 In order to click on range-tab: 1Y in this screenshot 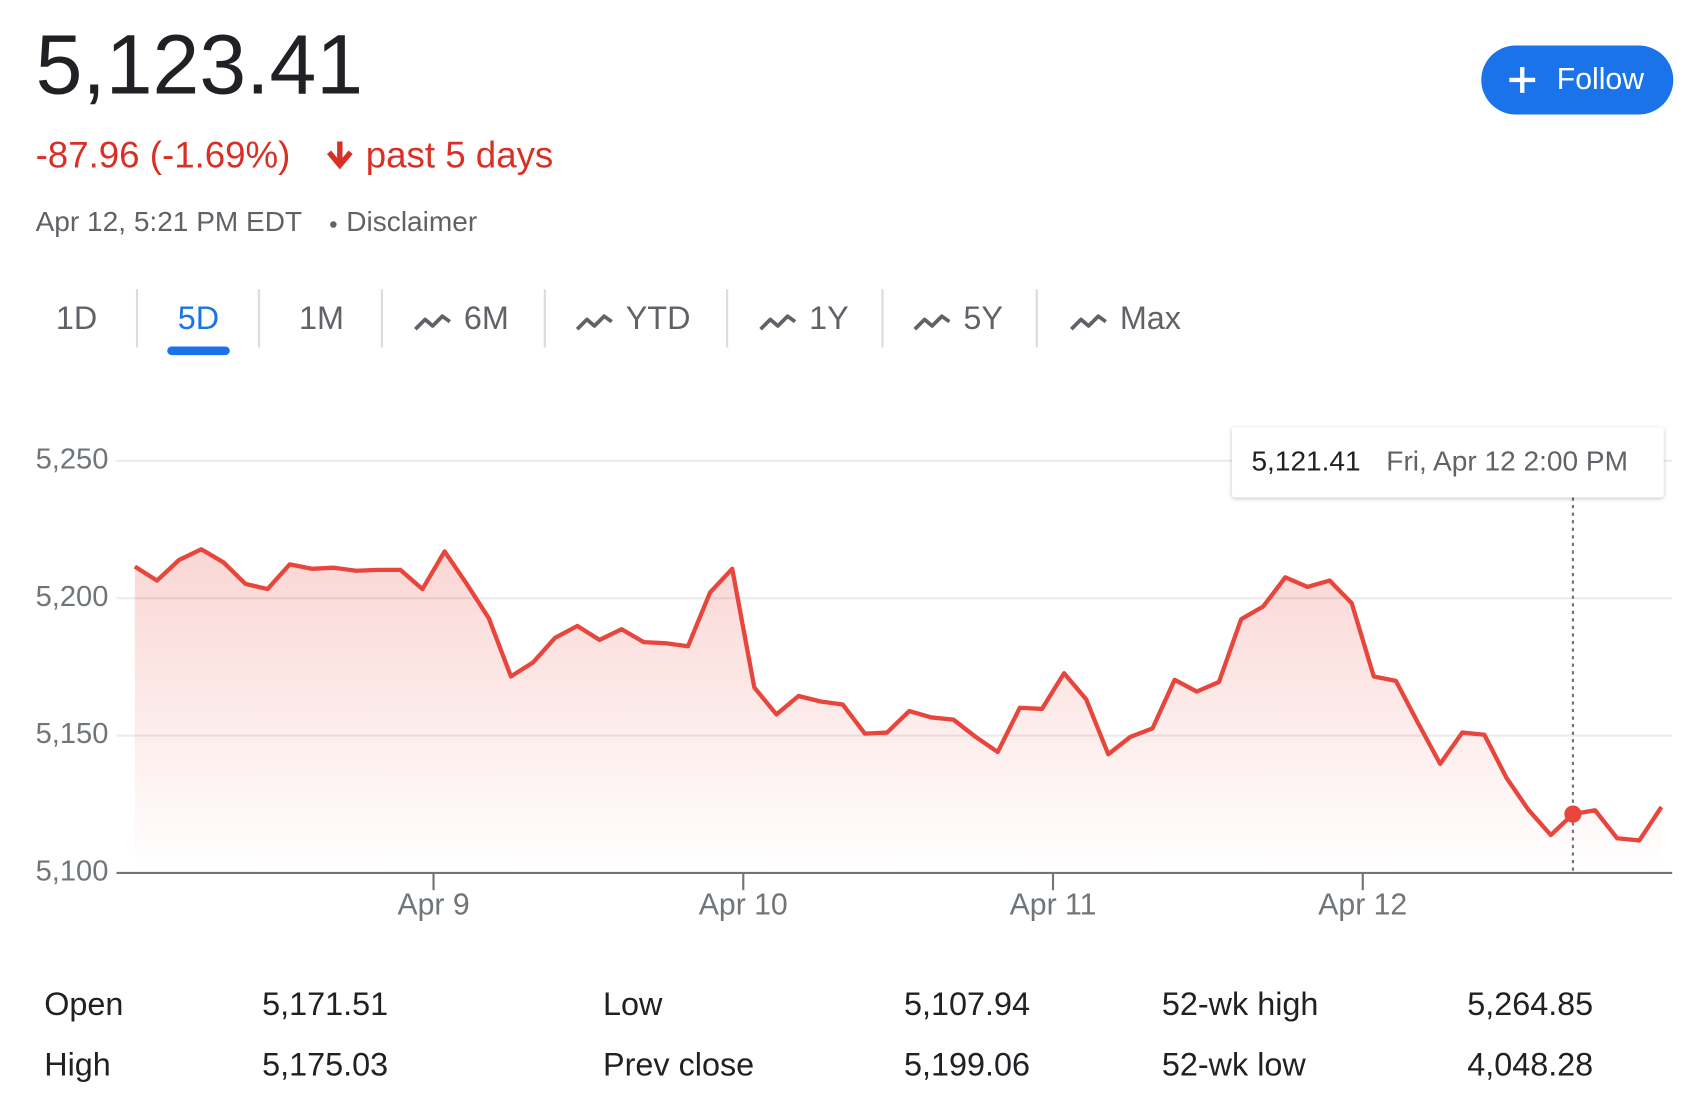, I will do `click(804, 318)`.